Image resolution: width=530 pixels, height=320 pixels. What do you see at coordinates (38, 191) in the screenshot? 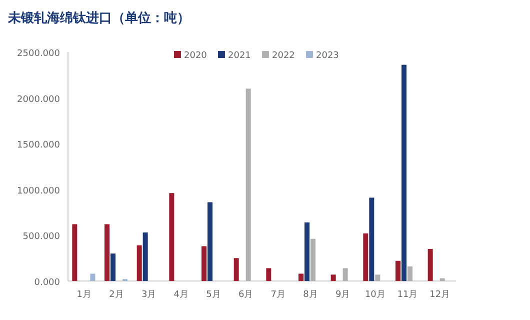
I see `y-tick-label: 1000.000` at bounding box center [38, 191].